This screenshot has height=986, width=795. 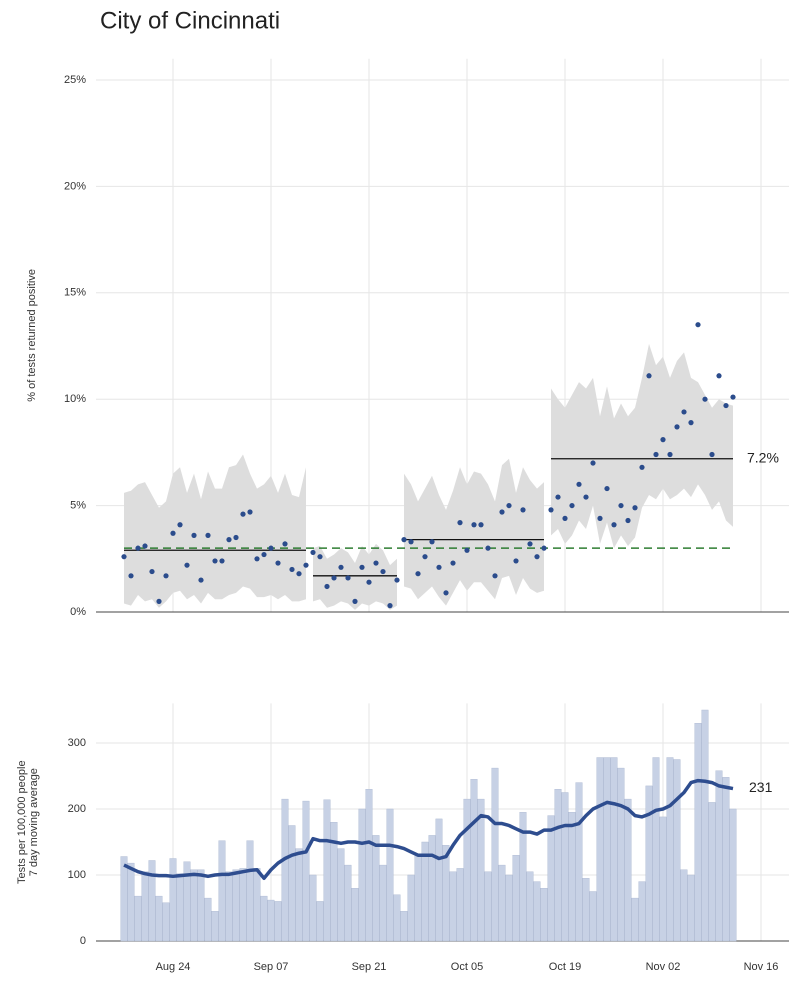 I want to click on y-axis-label: 7 day moving average, so click(x=34, y=822).